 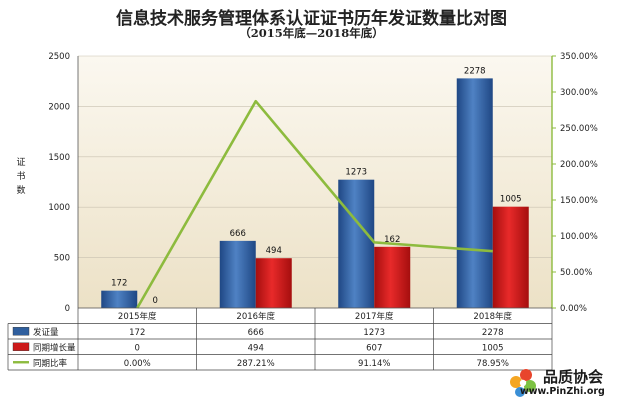 I want to click on table-cell: 0, so click(x=137, y=348).